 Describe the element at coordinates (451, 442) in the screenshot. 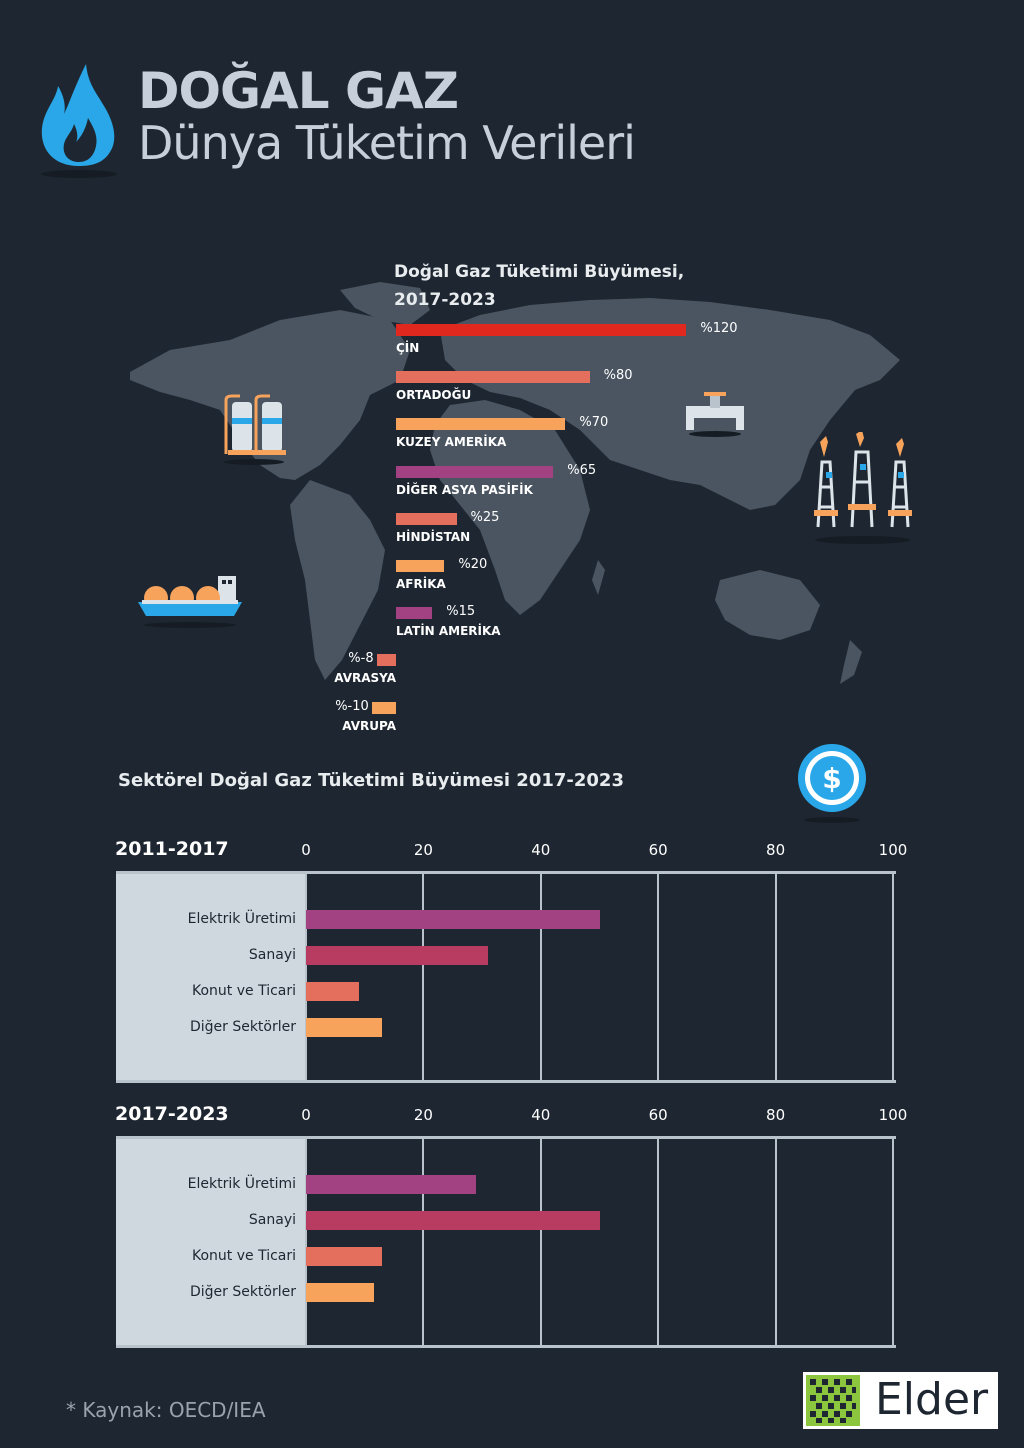

I see `region-label: KUZEY AMERİKA` at that location.